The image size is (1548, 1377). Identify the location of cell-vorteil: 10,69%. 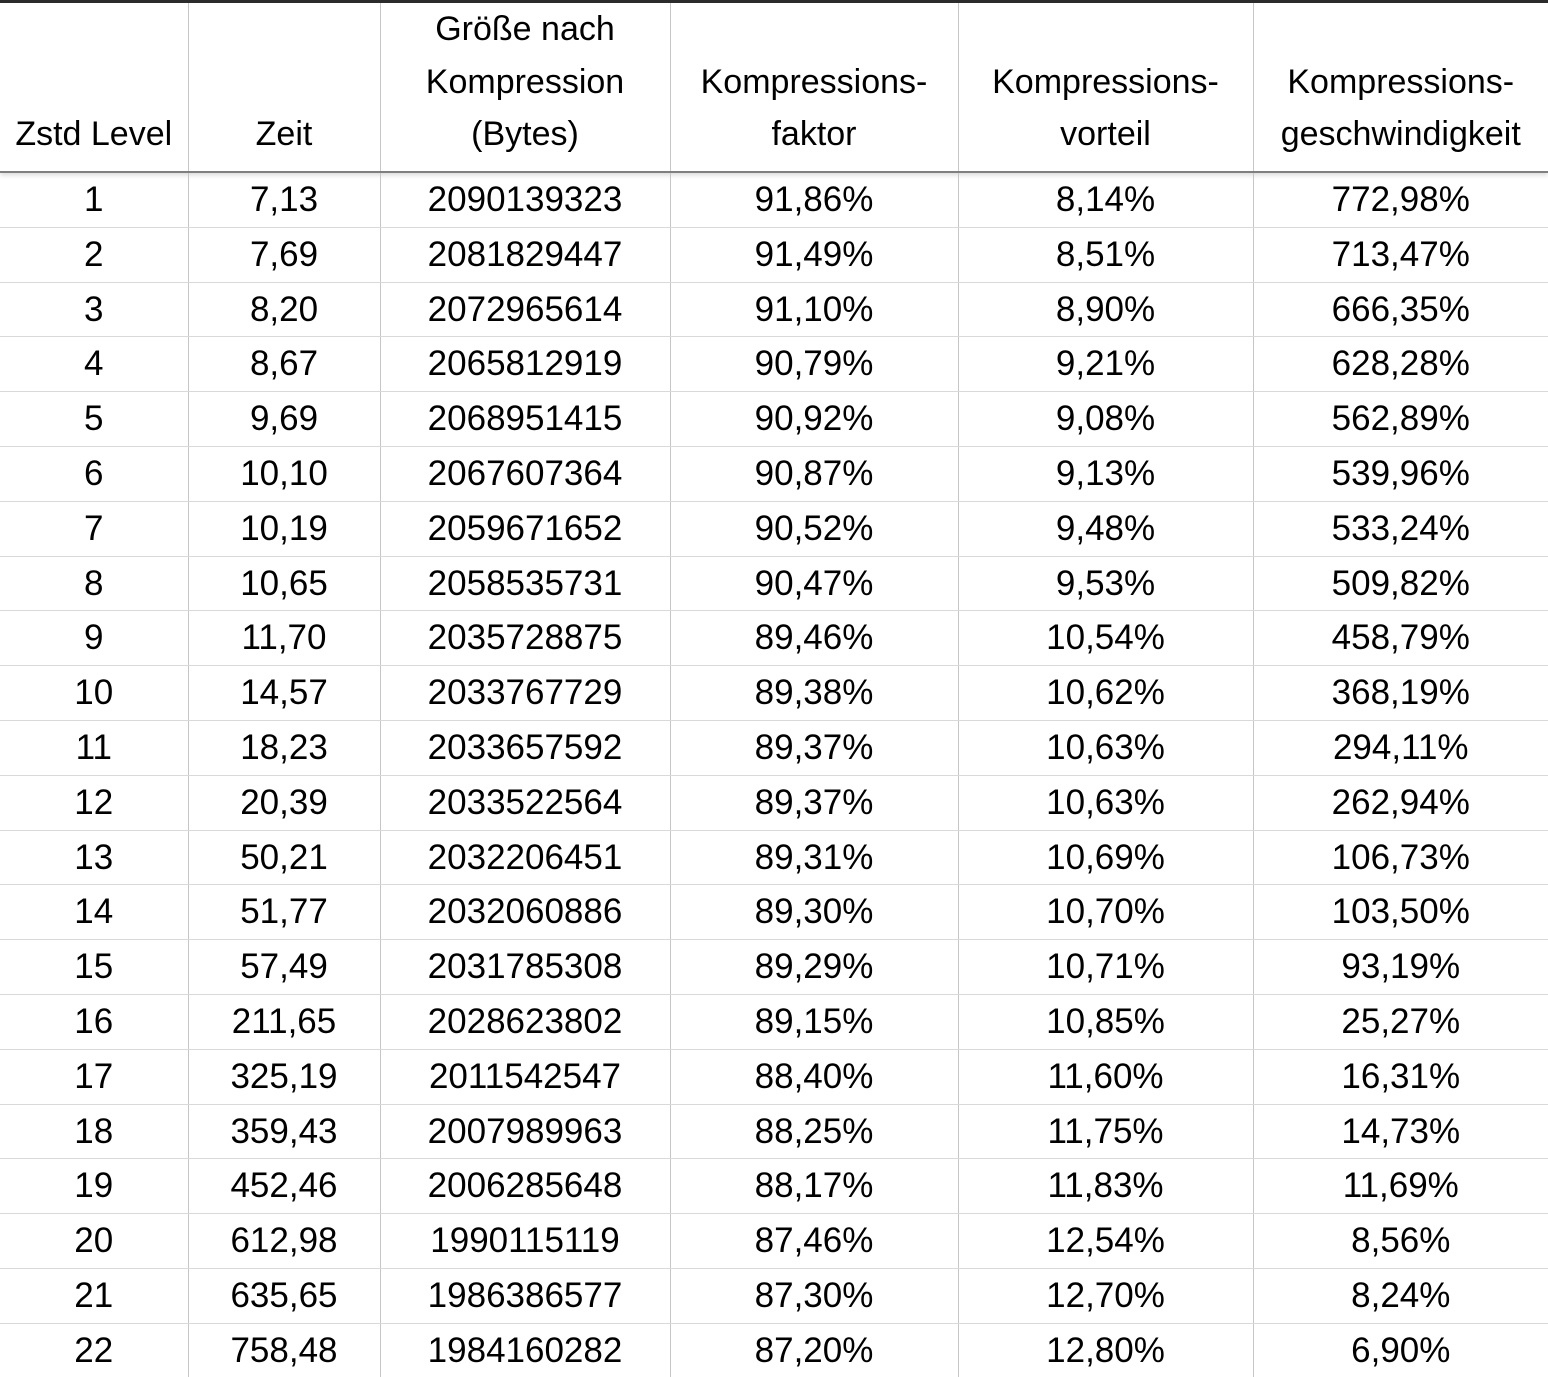
(1106, 858).